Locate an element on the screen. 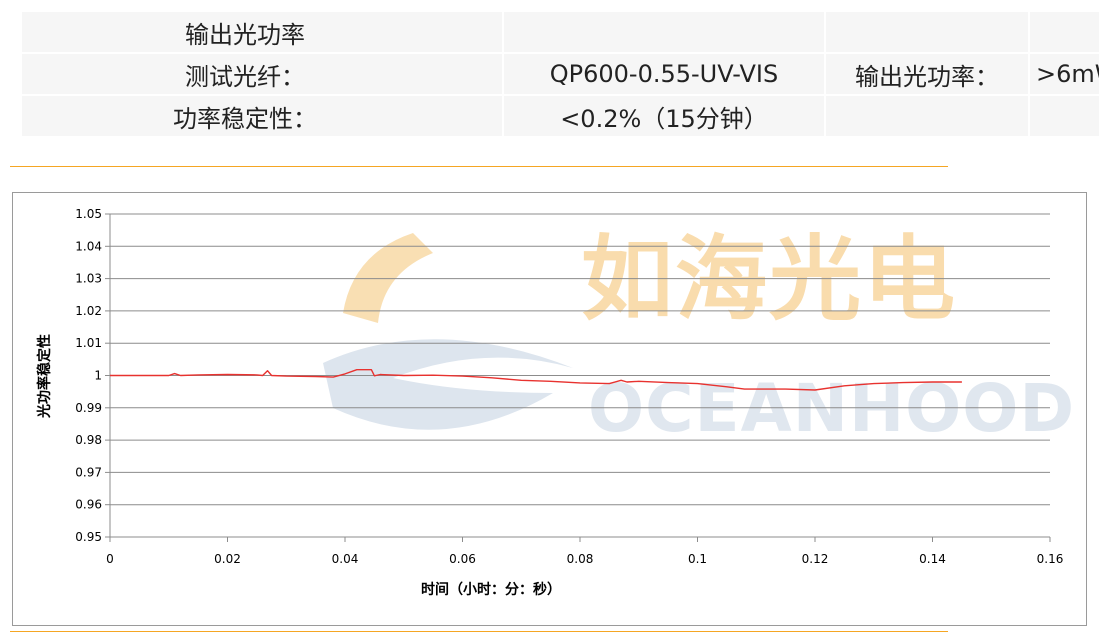 The height and width of the screenshot is (642, 1099). table-cell: <0.2%（15分钟） is located at coordinates (664, 116).